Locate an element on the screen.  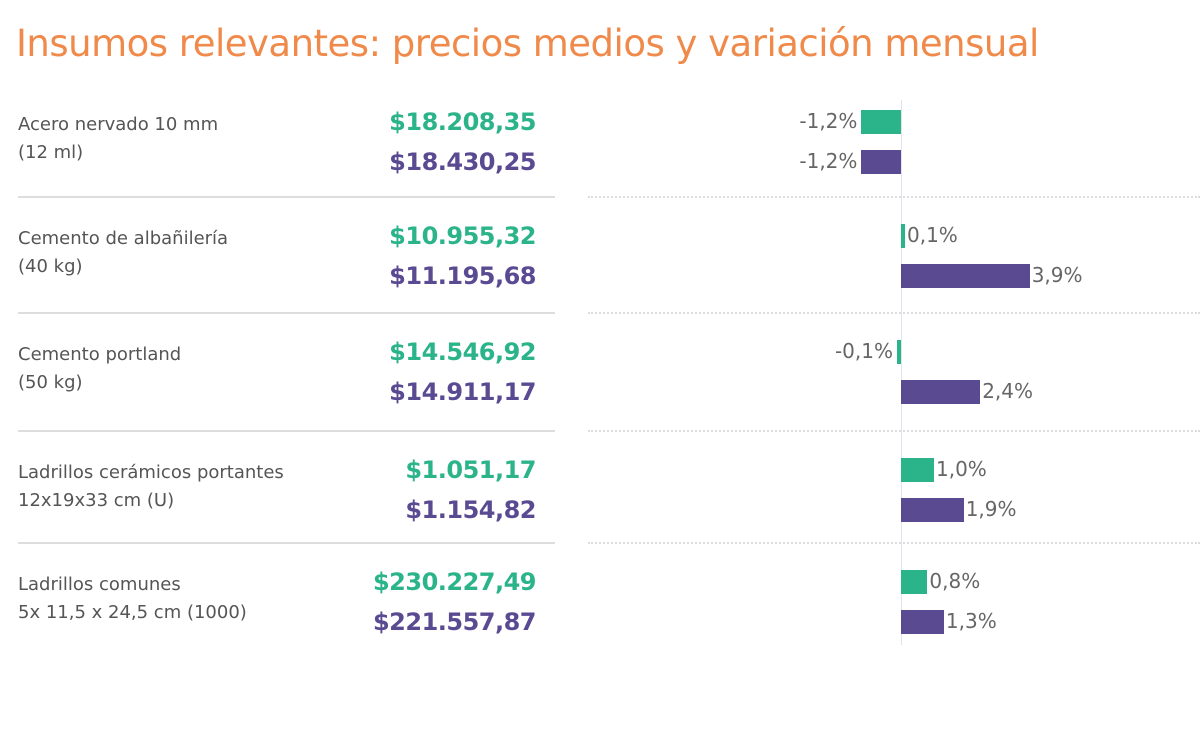
data-label: 1,9% is located at coordinates (991, 509).